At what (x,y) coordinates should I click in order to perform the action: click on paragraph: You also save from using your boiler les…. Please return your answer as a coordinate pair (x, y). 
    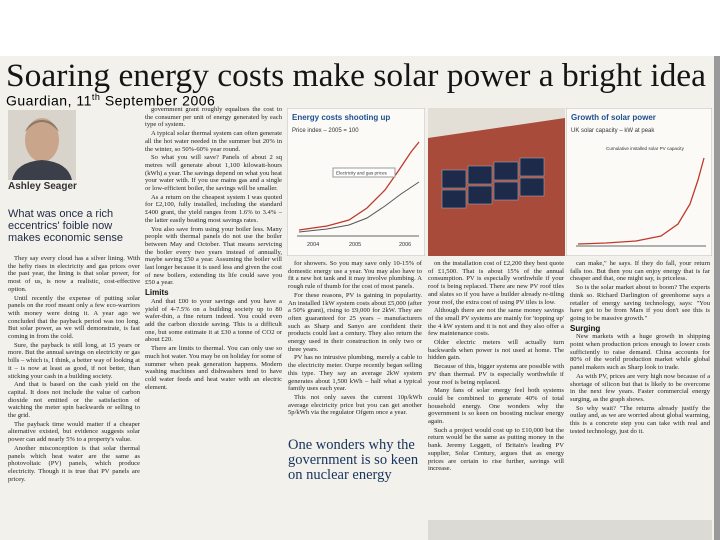
    Looking at the image, I should click on (213, 256).